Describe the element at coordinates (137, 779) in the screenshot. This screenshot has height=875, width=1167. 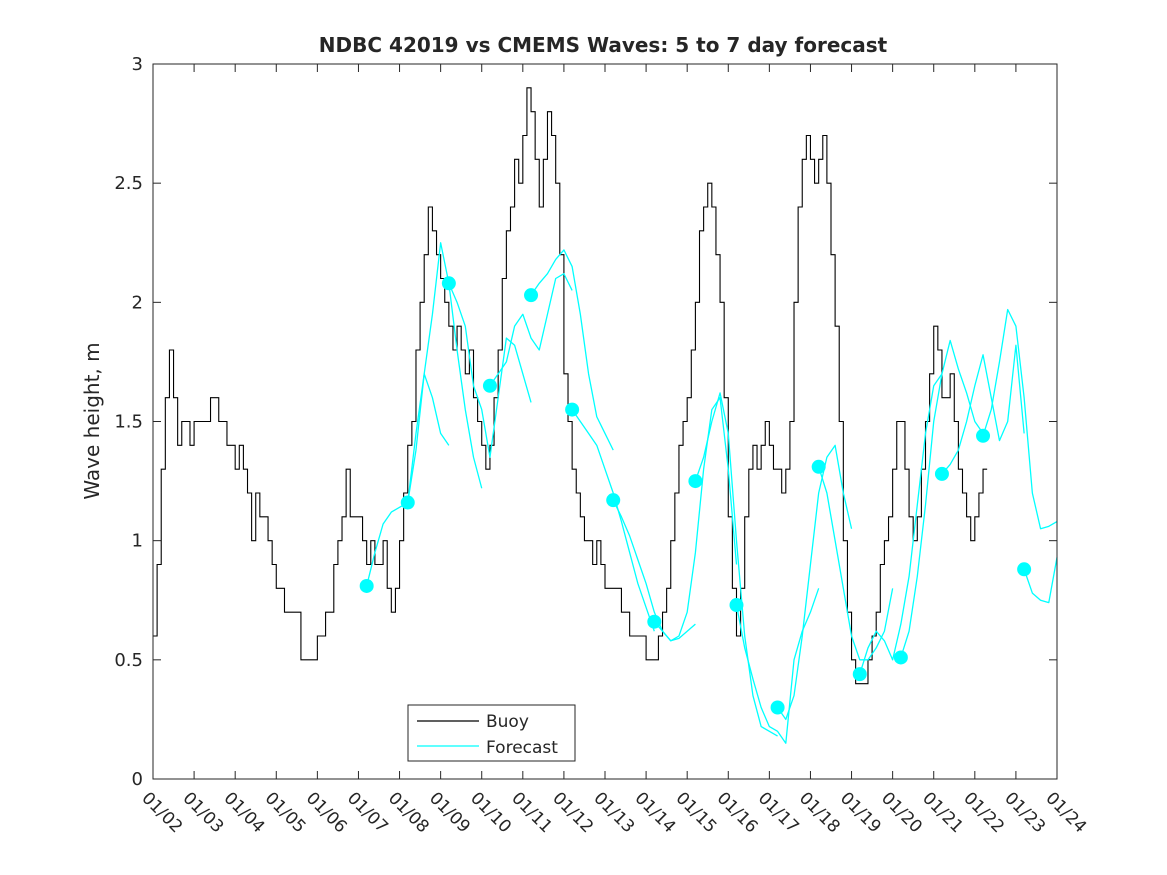
I see `y-tick-label: 0` at that location.